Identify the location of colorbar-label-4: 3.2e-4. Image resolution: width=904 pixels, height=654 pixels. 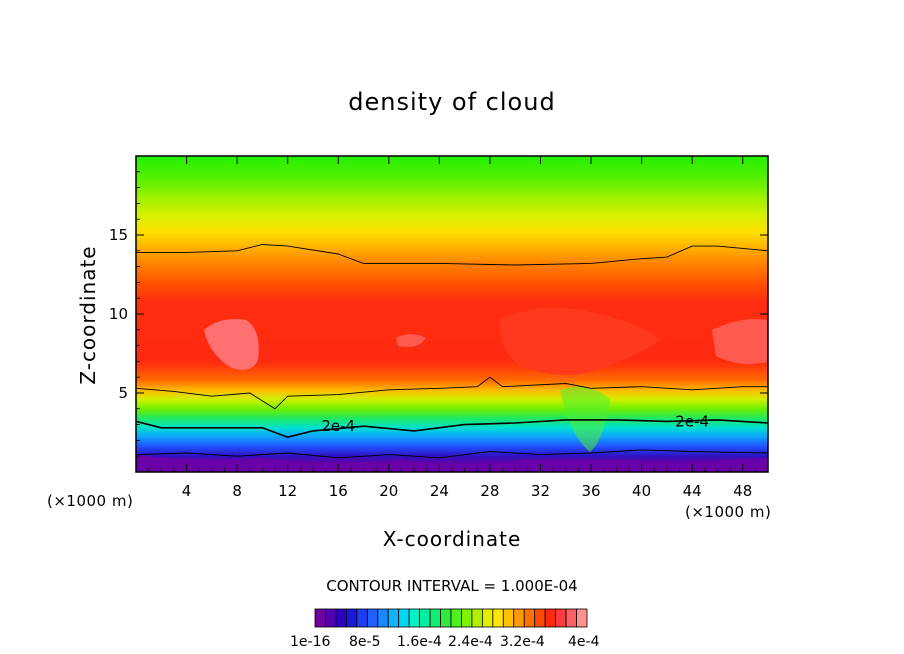
(522, 642).